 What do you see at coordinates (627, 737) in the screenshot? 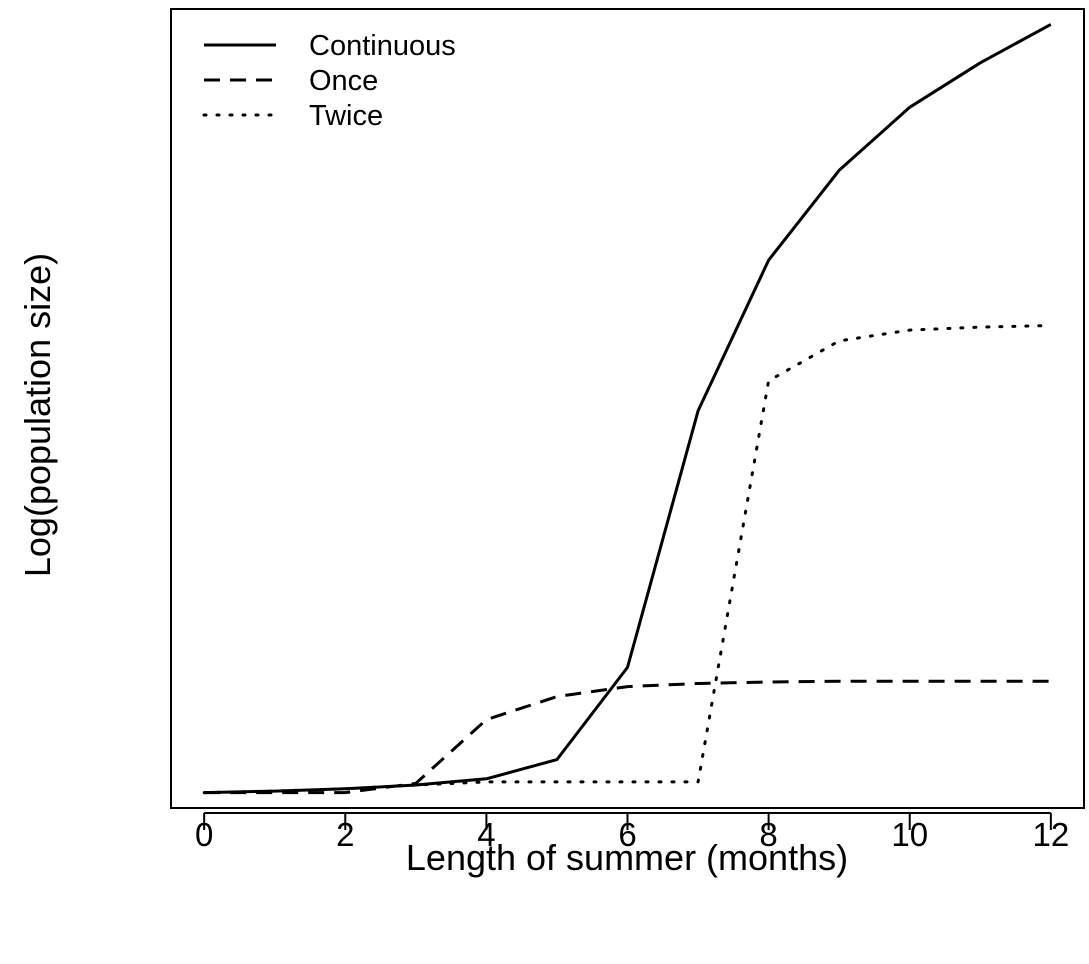
I see `series-line-once` at bounding box center [627, 737].